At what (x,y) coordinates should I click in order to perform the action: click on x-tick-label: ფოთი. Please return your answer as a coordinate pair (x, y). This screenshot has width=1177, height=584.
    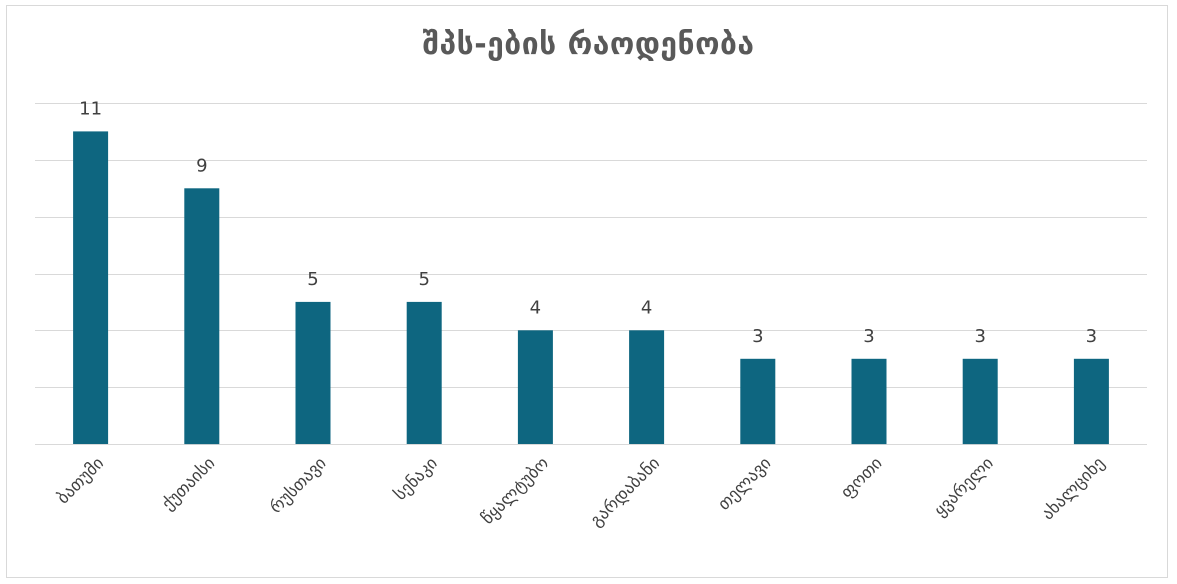
    Looking at the image, I should click on (861, 477).